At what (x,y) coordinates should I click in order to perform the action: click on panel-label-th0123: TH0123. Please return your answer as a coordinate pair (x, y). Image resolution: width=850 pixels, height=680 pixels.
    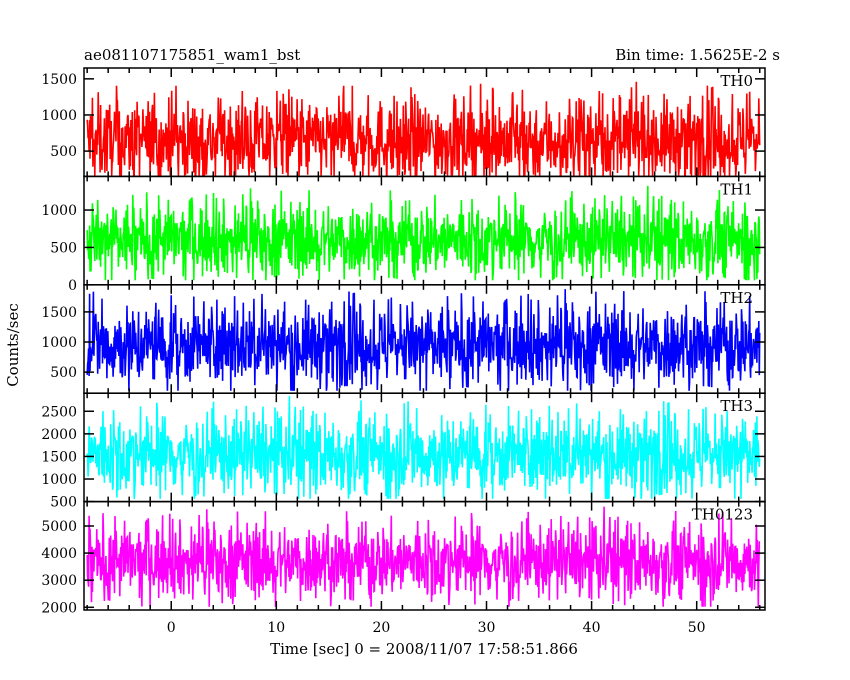
    Looking at the image, I should click on (722, 515).